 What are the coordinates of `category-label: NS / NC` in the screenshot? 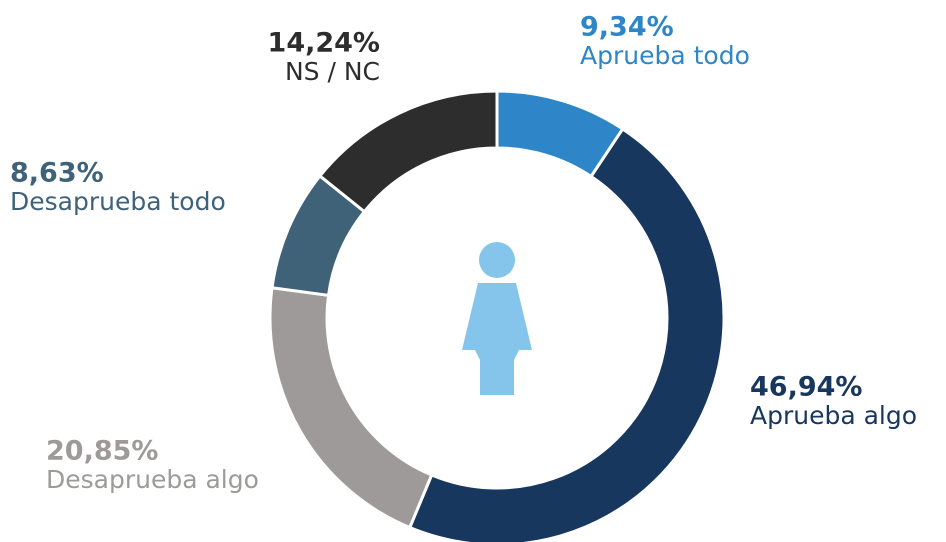 It's located at (332, 71).